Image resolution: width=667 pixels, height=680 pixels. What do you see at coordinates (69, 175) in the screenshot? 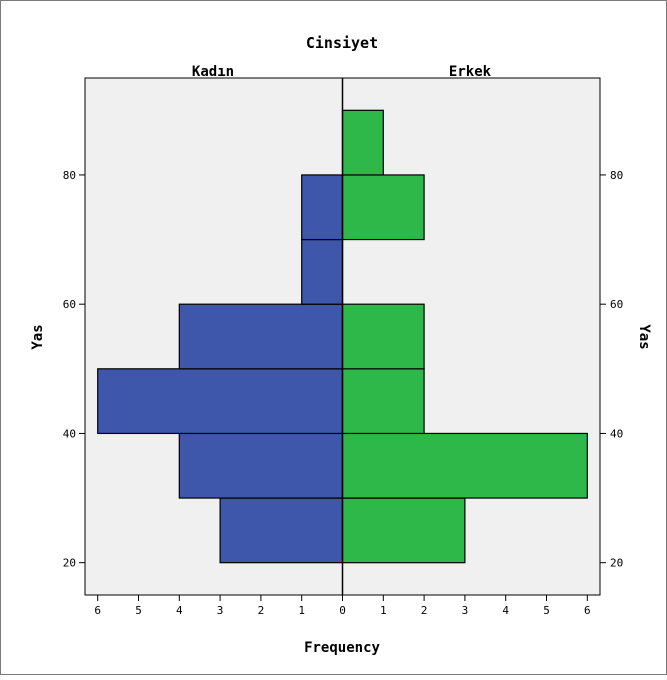
I see `y-tick-label-left: 80` at bounding box center [69, 175].